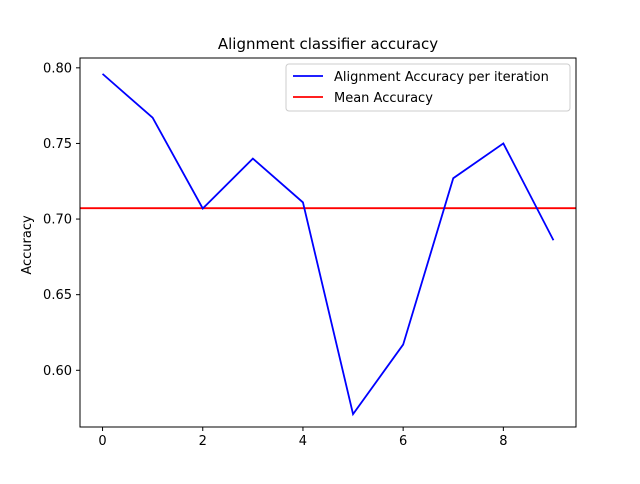 Image resolution: width=640 pixels, height=484 pixels. I want to click on y-tick-label: 0.75, so click(57, 144).